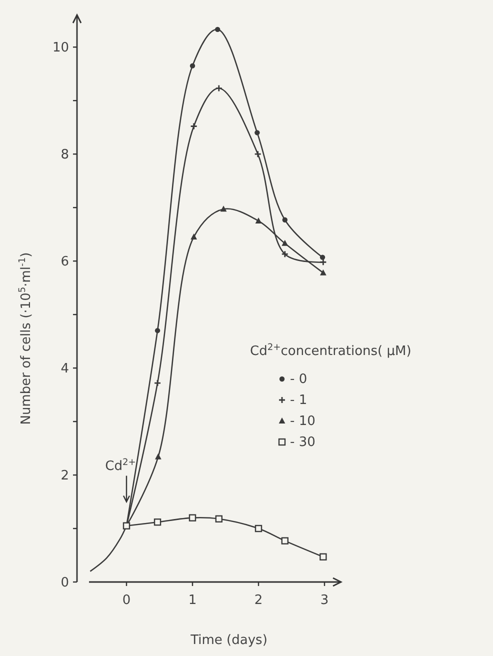  What do you see at coordinates (192, 600) in the screenshot?
I see `x-tick-label: 1` at bounding box center [192, 600].